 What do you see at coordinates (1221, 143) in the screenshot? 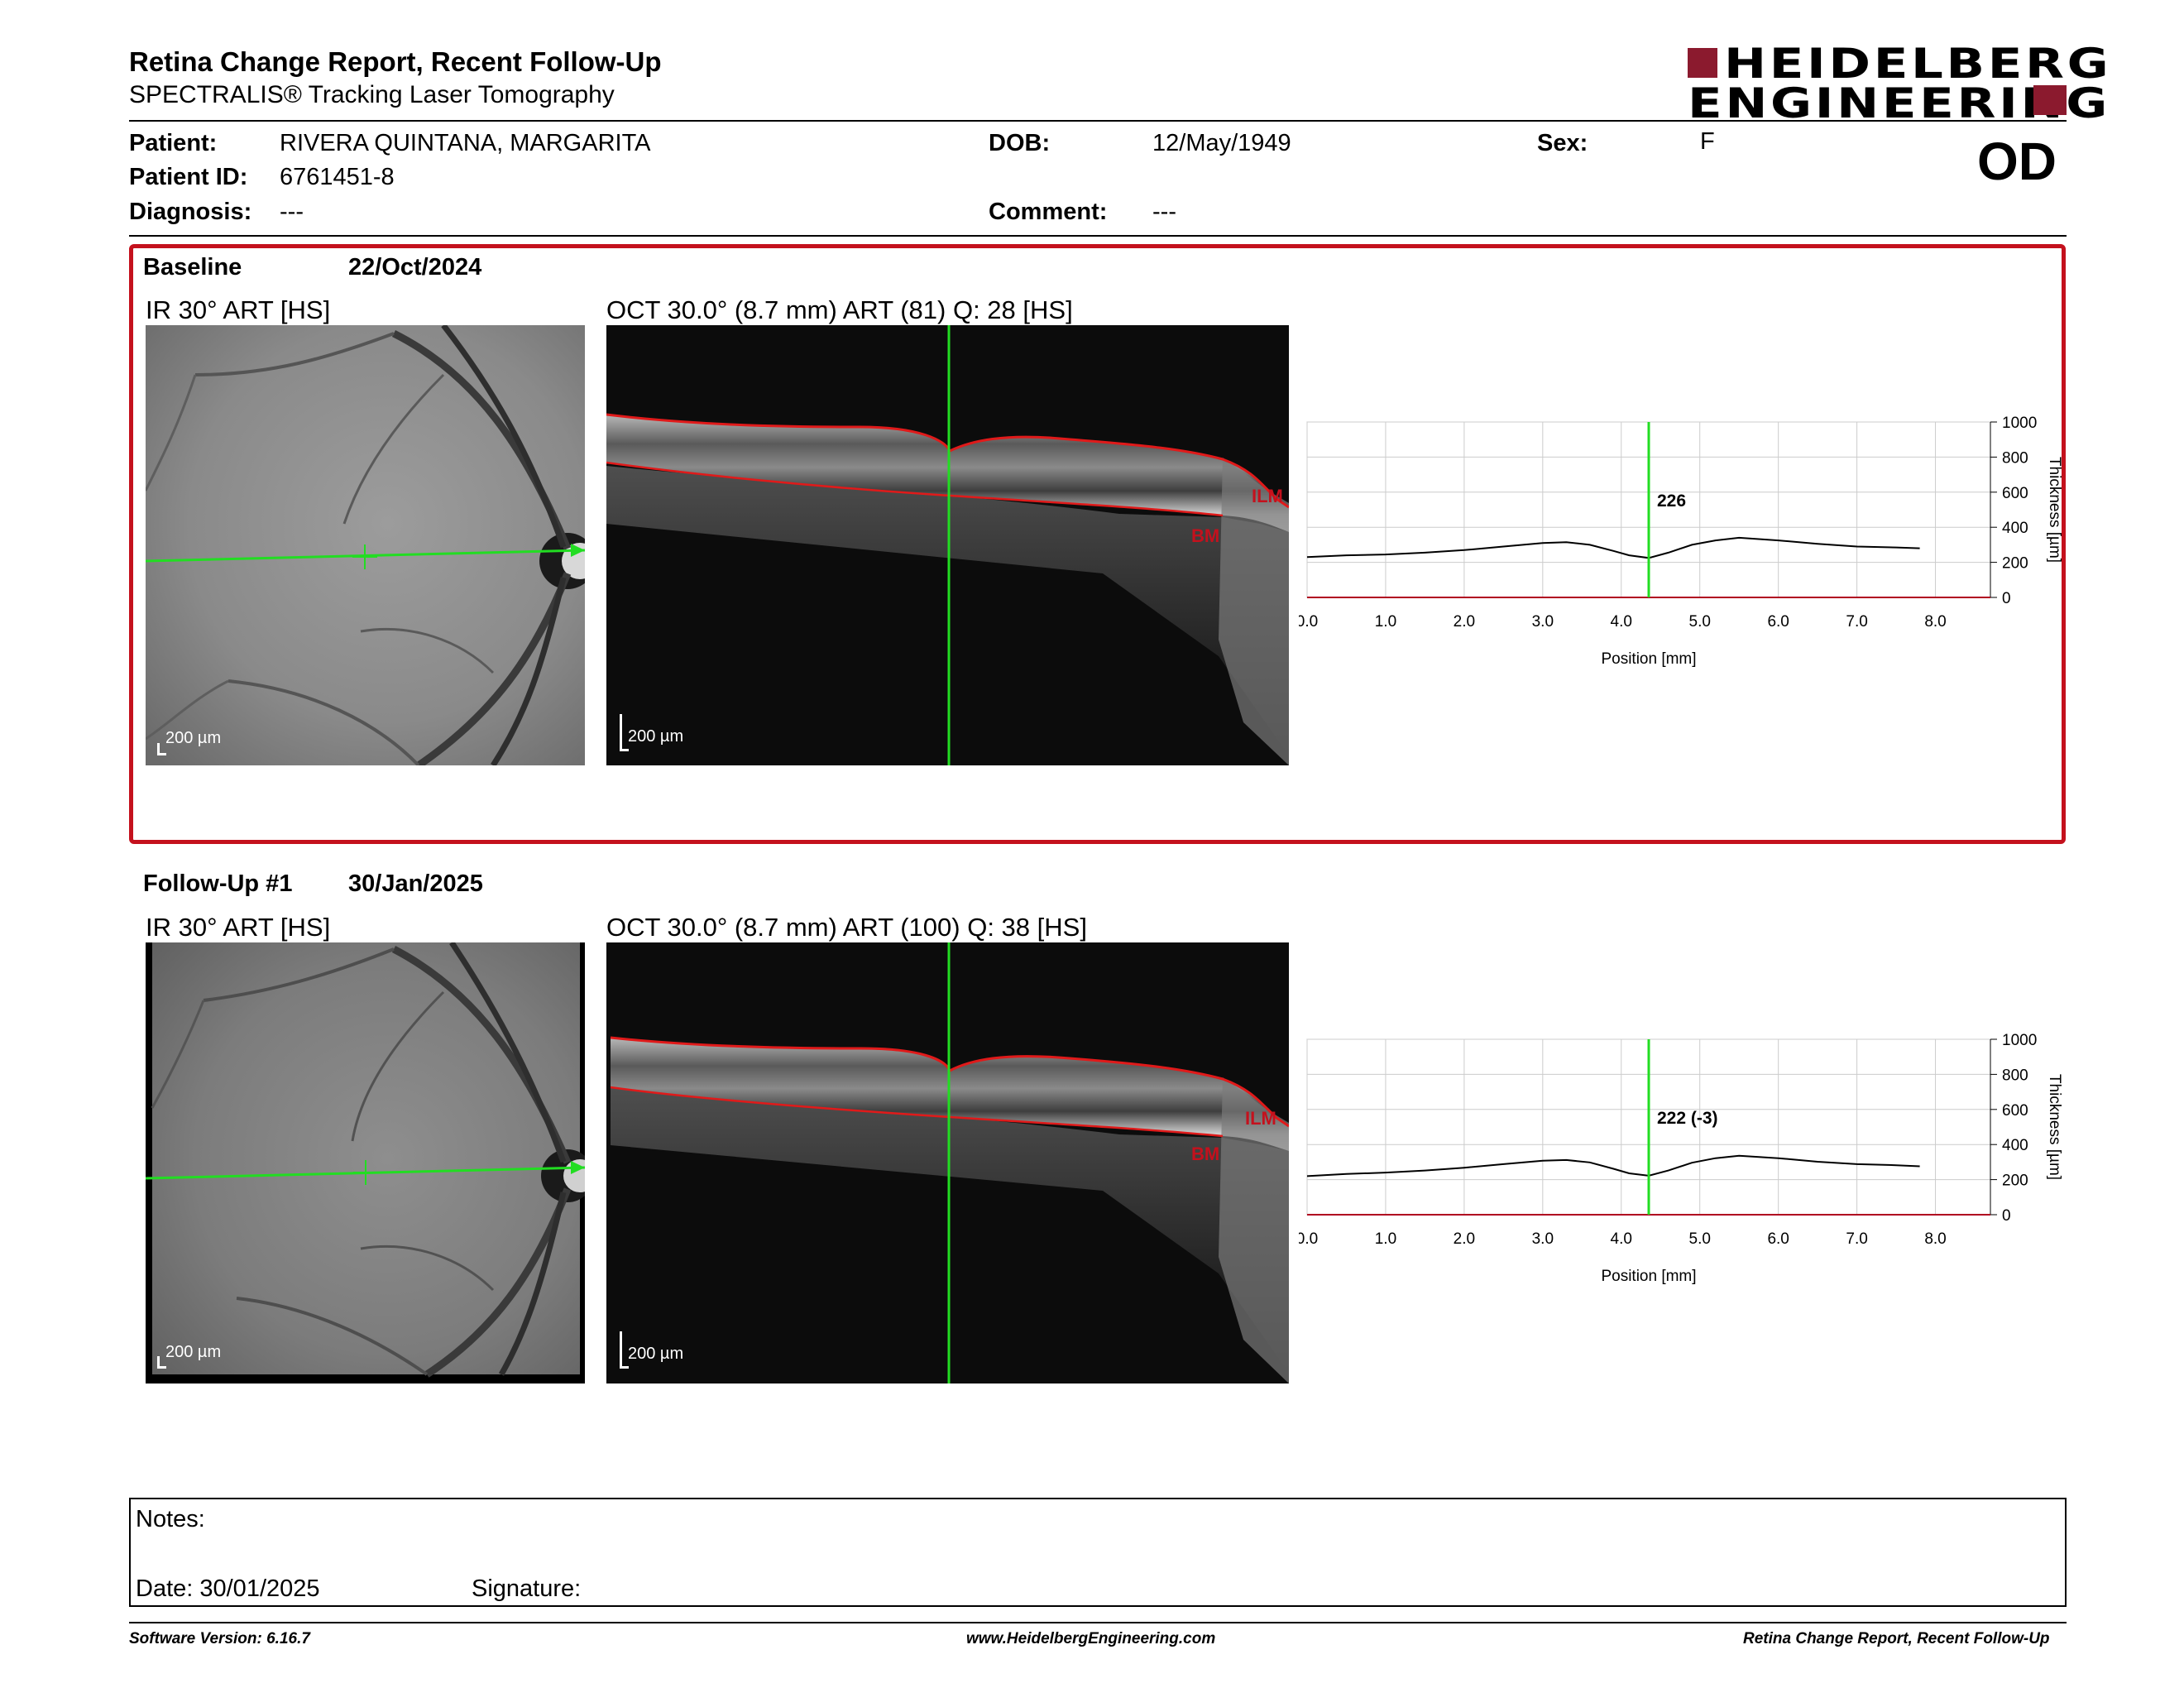
I see `dob-value: 12/May/1949` at bounding box center [1221, 143].